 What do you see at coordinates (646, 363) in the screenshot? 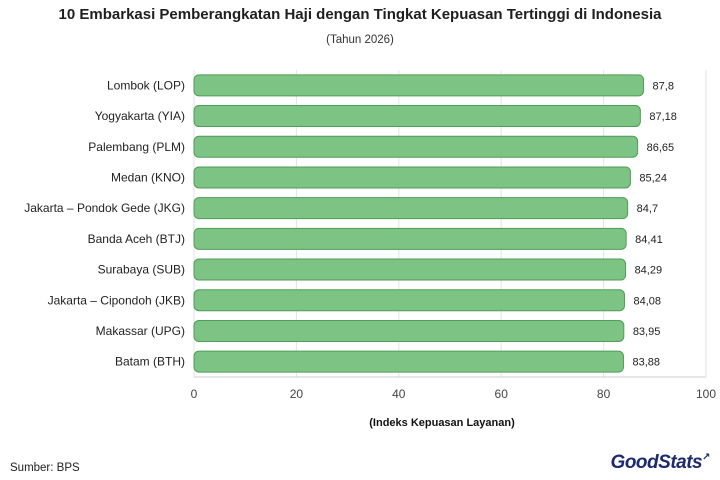
I see `data-label: 83,88` at bounding box center [646, 363].